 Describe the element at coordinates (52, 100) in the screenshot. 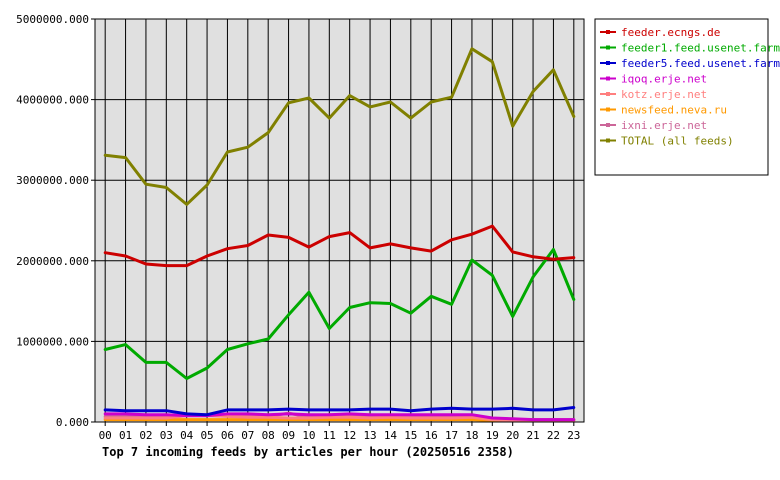

I see `y-tick-label: 4000000.000` at that location.